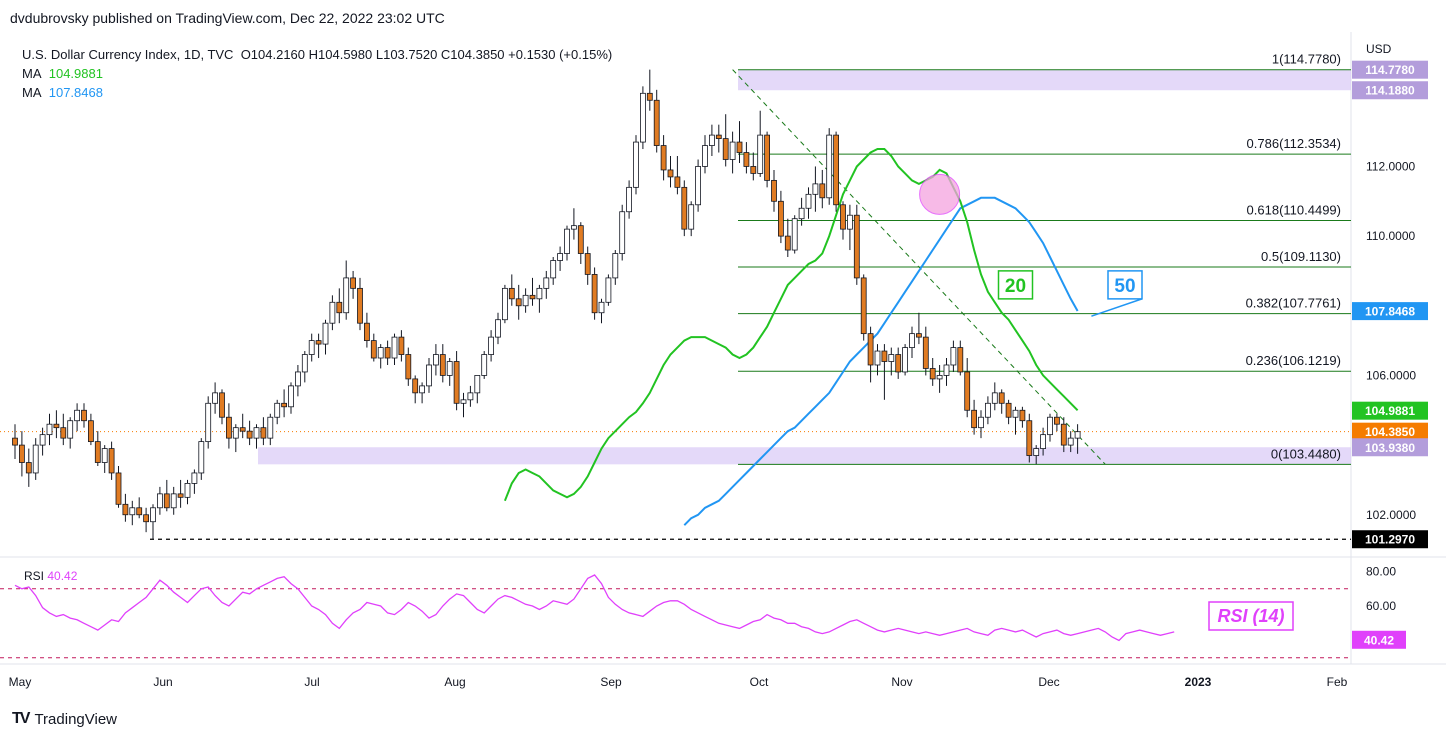 This screenshot has height=742, width=1446. I want to click on price-badge: 104.3850, so click(1390, 431).